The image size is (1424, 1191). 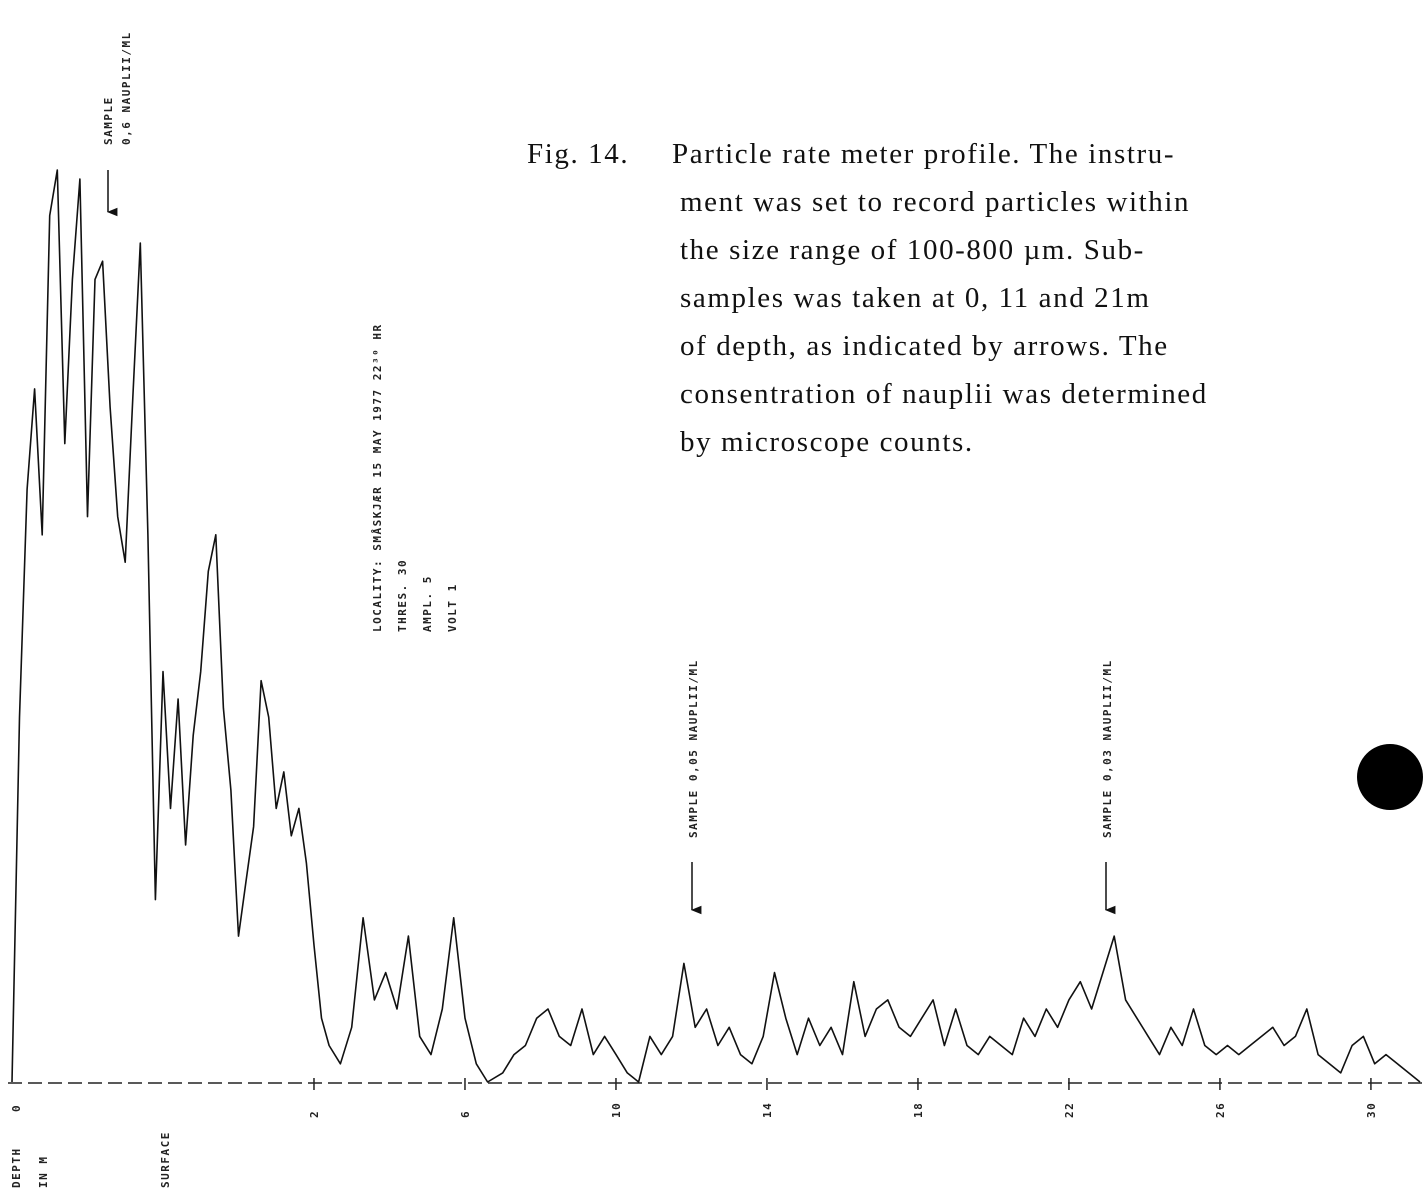 I want to click on annotation: LOCALITY: SMÅSKJÆR 15 MAY 1977 22³⁰ HR, so click(x=377, y=477).